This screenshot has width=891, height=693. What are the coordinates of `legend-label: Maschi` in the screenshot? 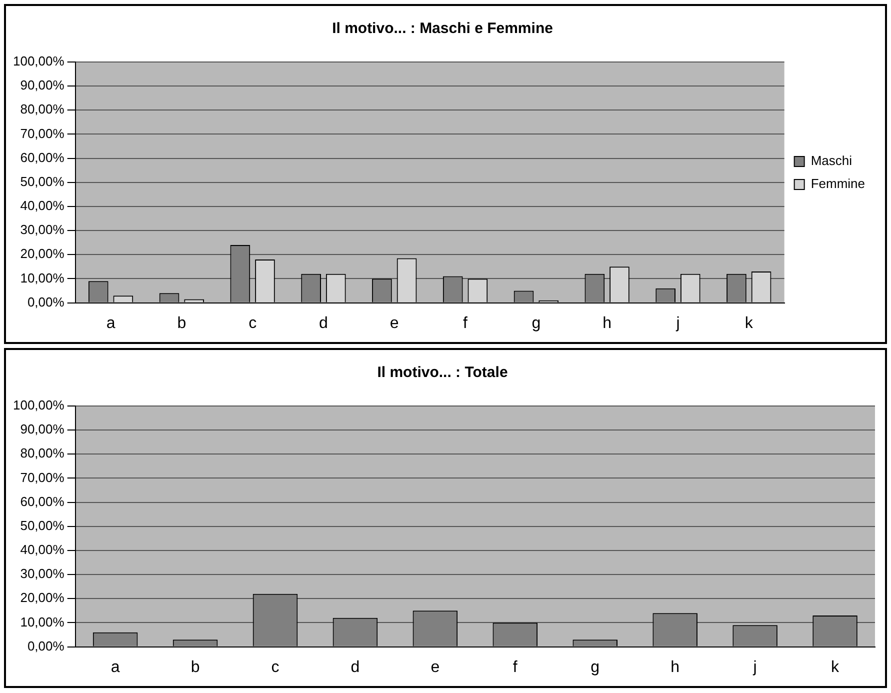 It's located at (831, 160).